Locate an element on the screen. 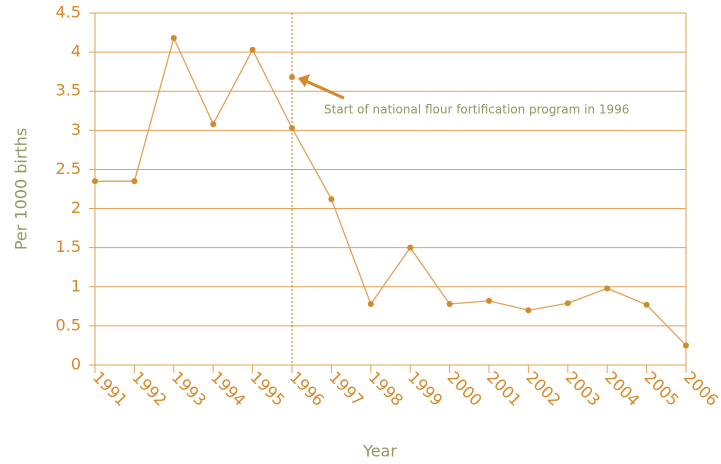  x-tick-label: 2003 is located at coordinates (583, 389).